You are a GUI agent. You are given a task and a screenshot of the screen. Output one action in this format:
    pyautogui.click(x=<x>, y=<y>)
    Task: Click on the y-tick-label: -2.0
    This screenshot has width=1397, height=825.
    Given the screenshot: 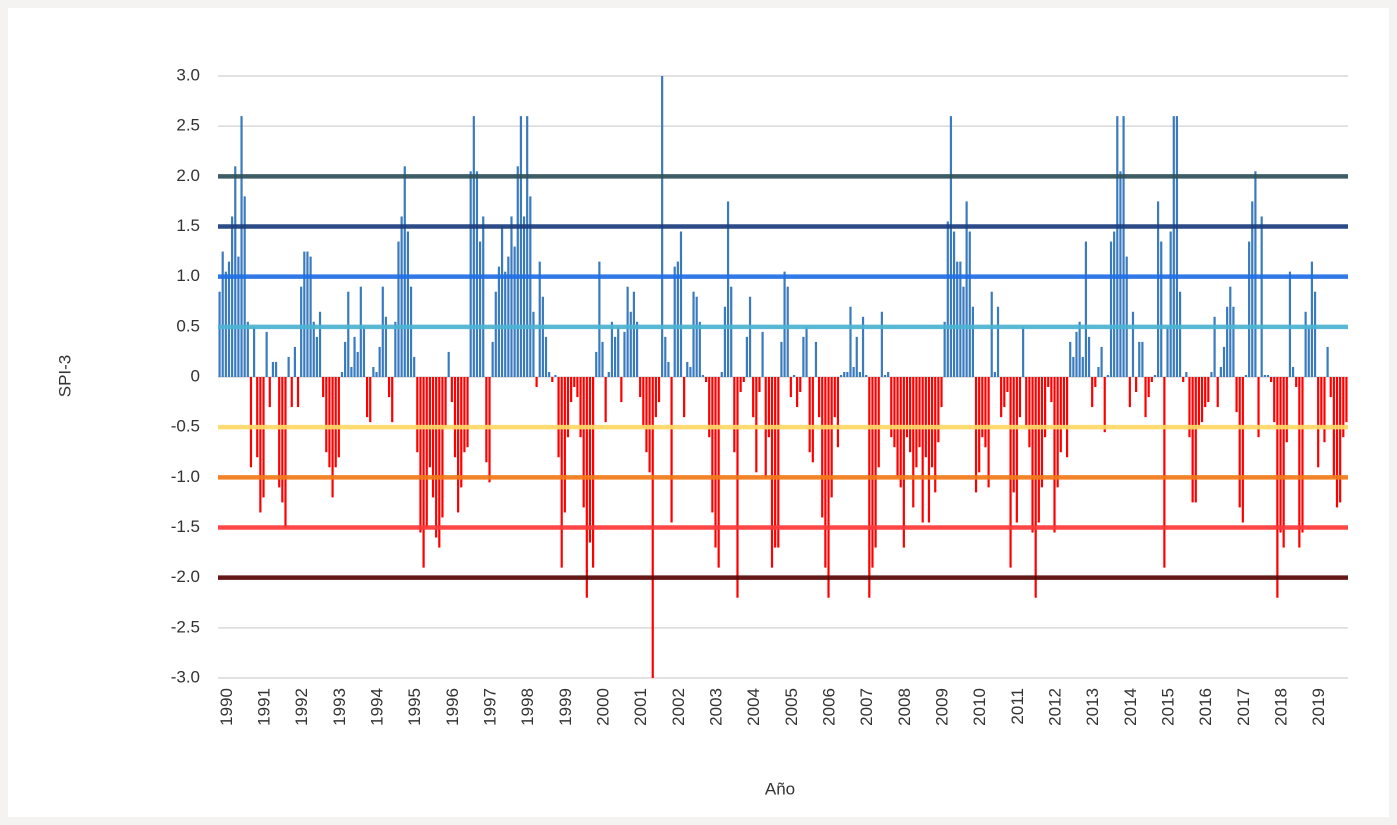 What is the action you would take?
    pyautogui.click(x=185, y=576)
    